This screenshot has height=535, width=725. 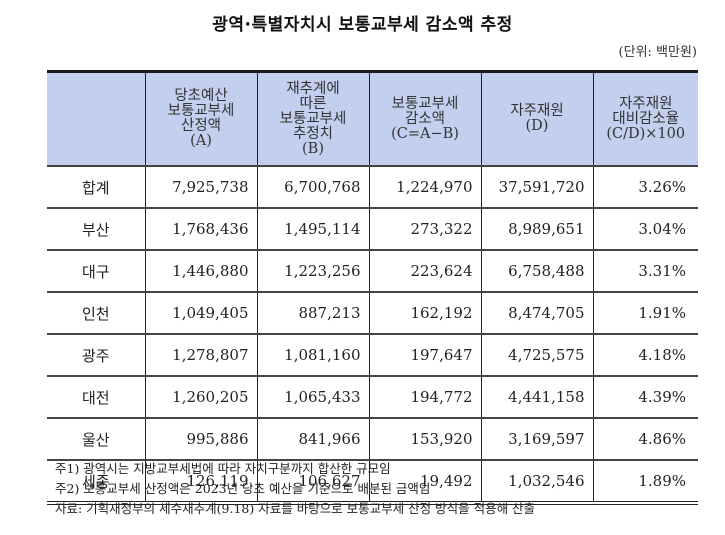 I want to click on unit-label: (단위: 백만원), so click(x=657, y=52).